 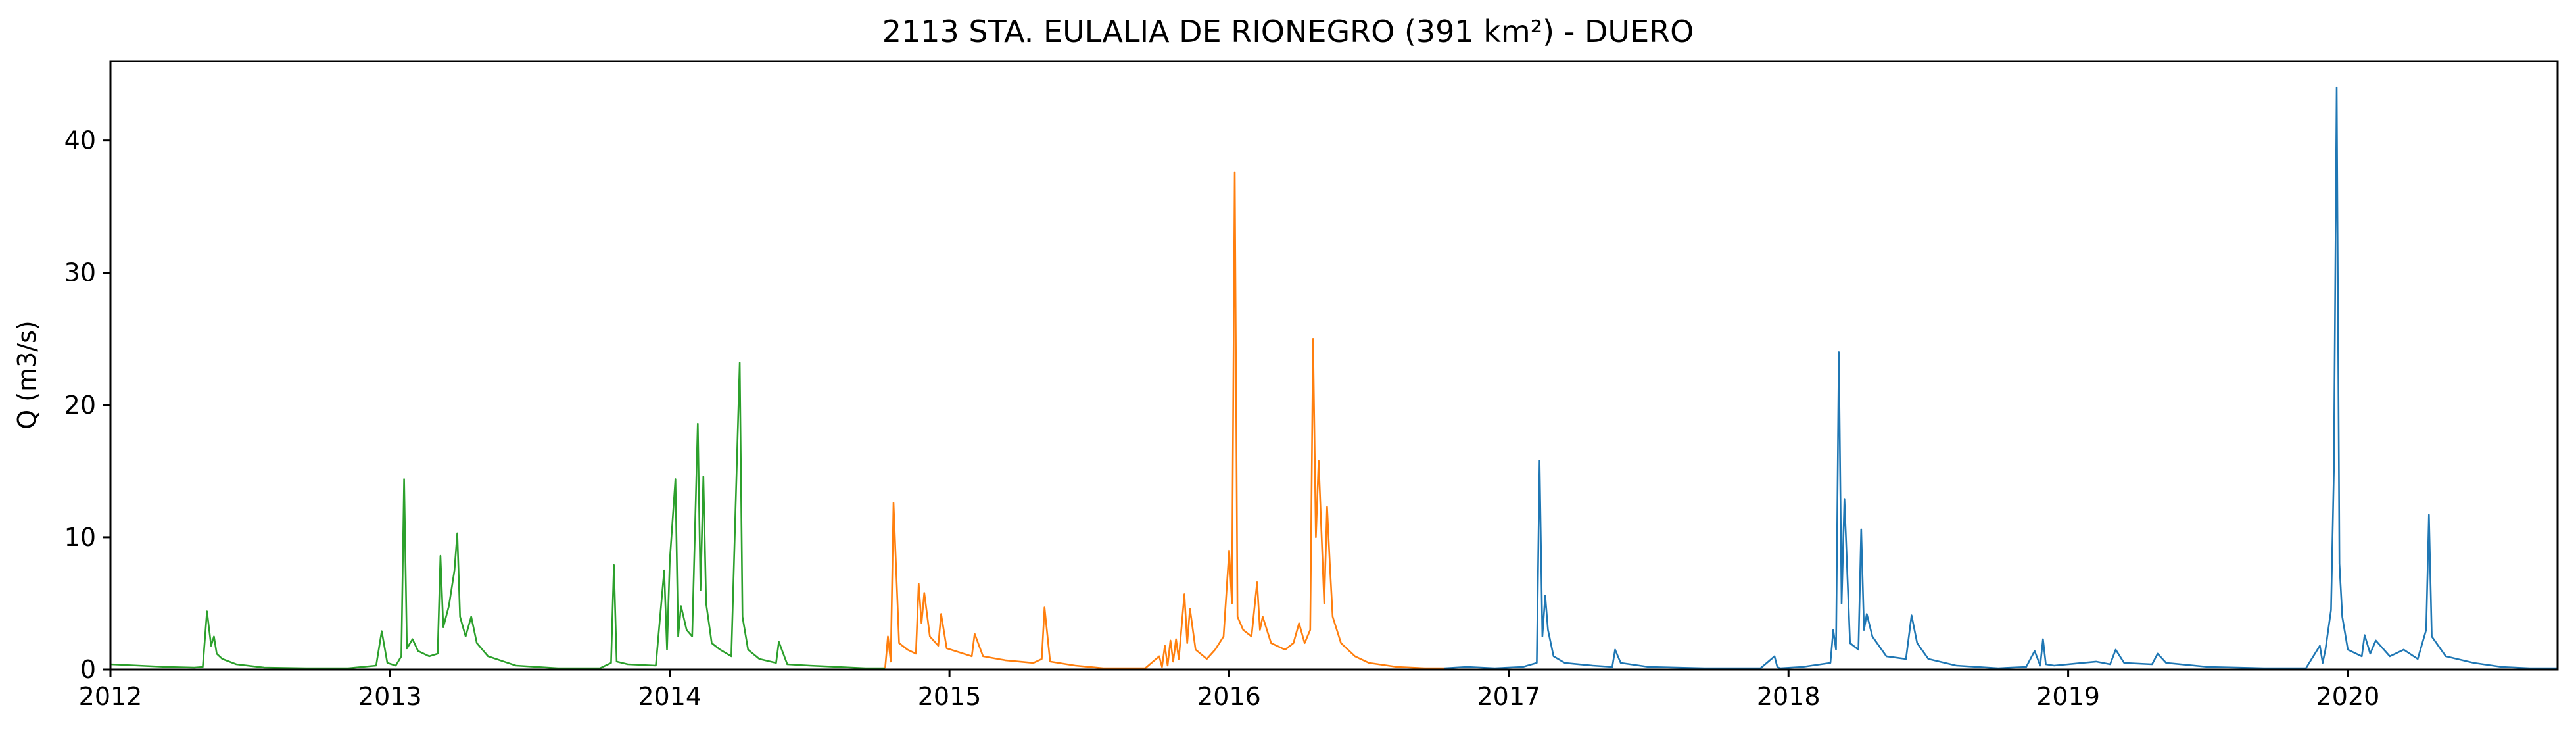 I want to click on y-tick-label: 0, so click(x=88, y=670).